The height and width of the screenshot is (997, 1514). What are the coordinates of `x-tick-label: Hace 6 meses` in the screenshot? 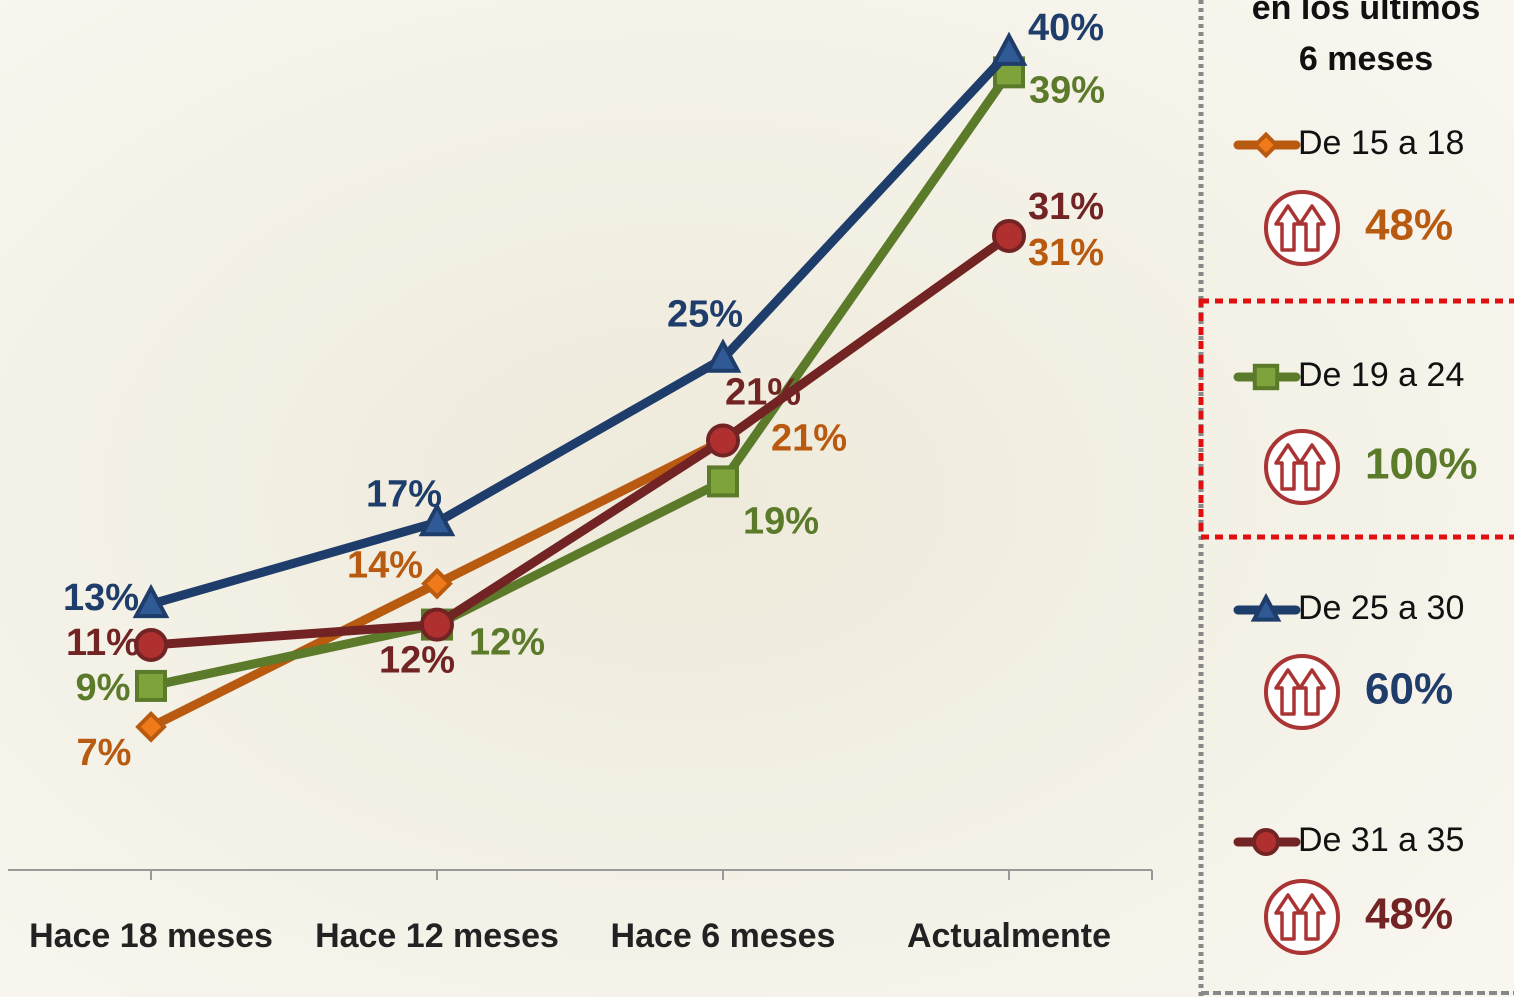 It's located at (723, 936).